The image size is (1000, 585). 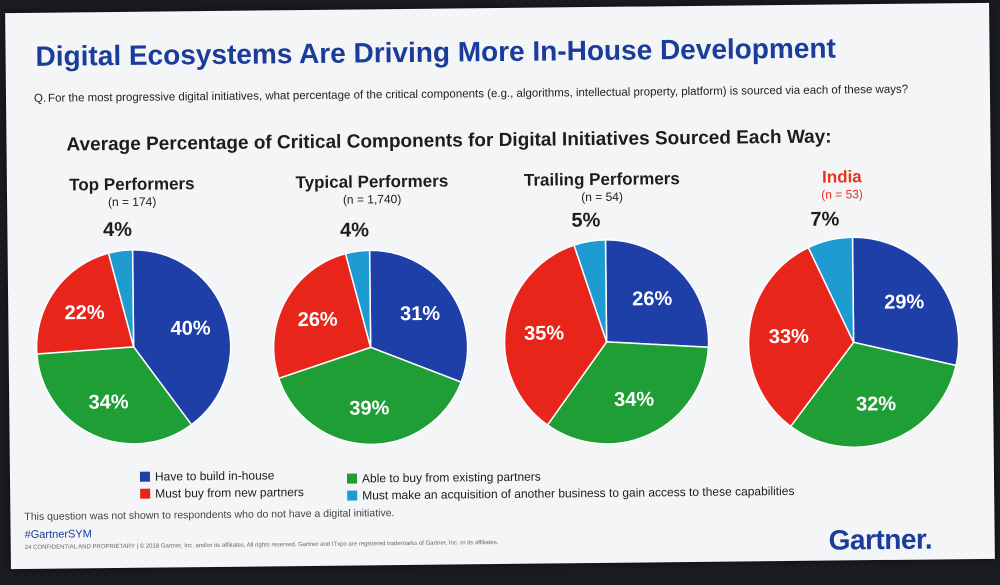 I want to click on legend-item-new-partners: Must buy from new partners, so click(x=222, y=493).